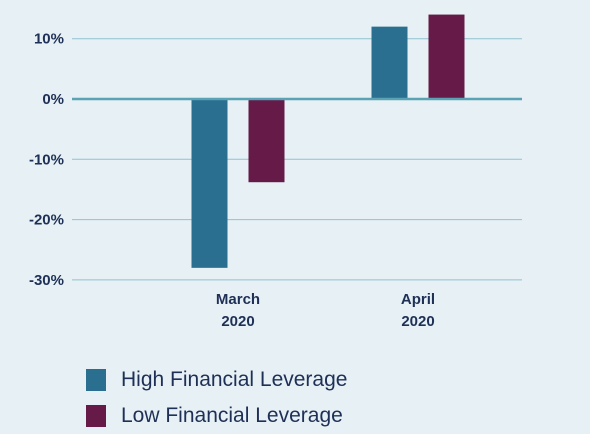 The width and height of the screenshot is (590, 434). Describe the element at coordinates (234, 379) in the screenshot. I see `legend-label-high: High Financial Leverage` at that location.